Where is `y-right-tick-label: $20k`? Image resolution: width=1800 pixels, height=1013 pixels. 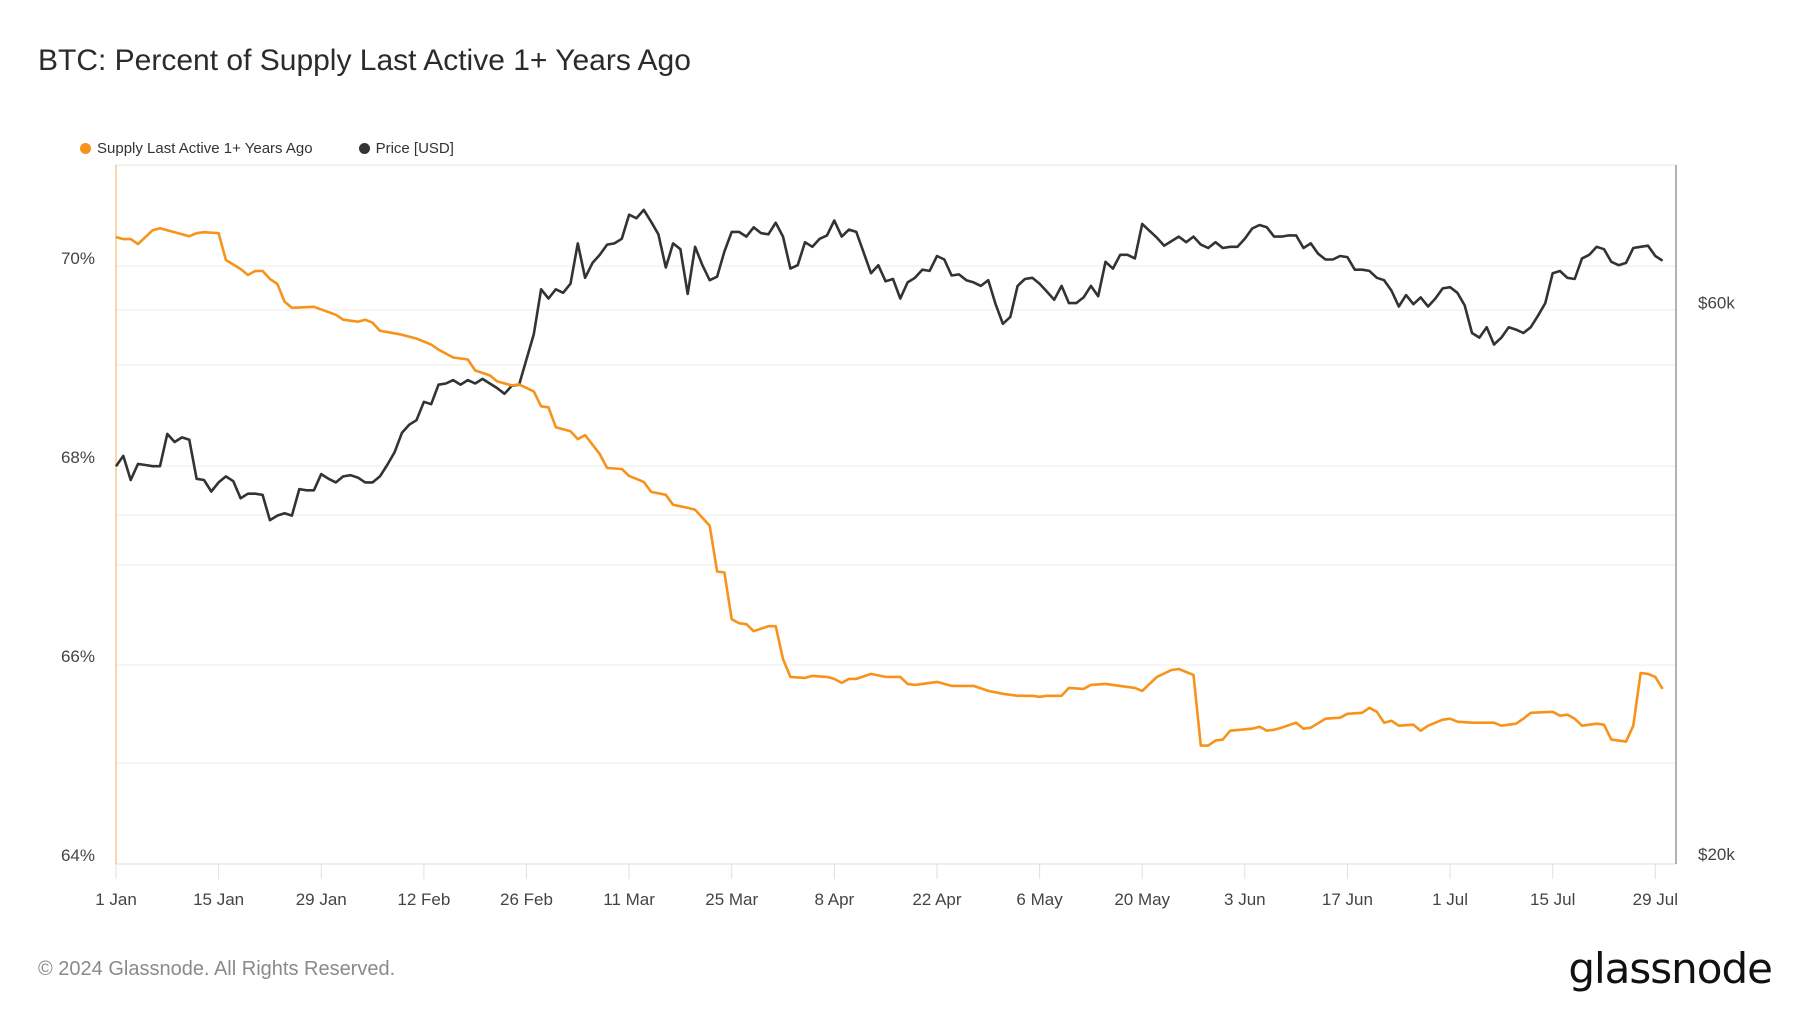
y-right-tick-label: $20k is located at coordinates (1716, 854).